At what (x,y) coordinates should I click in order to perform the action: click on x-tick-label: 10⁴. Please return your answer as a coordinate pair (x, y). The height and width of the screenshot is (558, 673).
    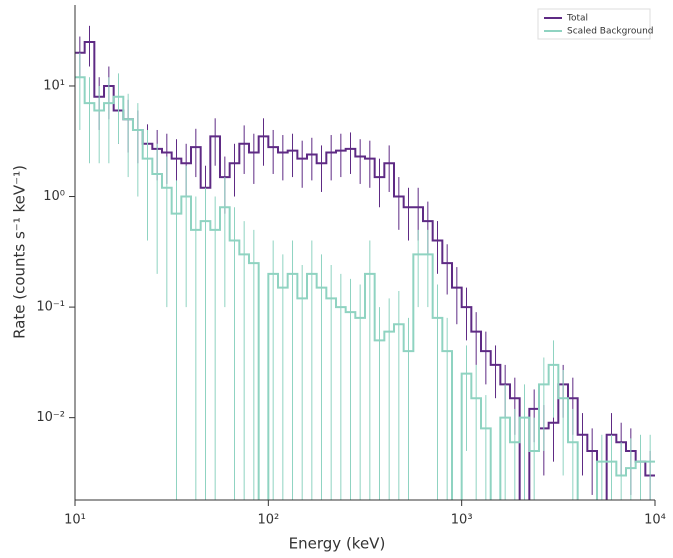
    Looking at the image, I should click on (655, 520).